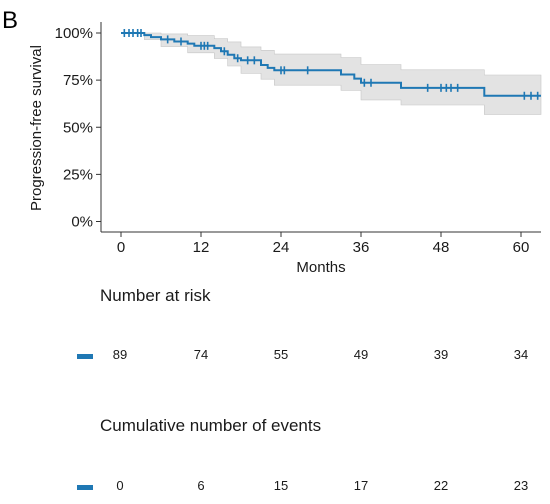 Image resolution: width=550 pixels, height=504 pixels. I want to click on x-tick-label: 12, so click(201, 247).